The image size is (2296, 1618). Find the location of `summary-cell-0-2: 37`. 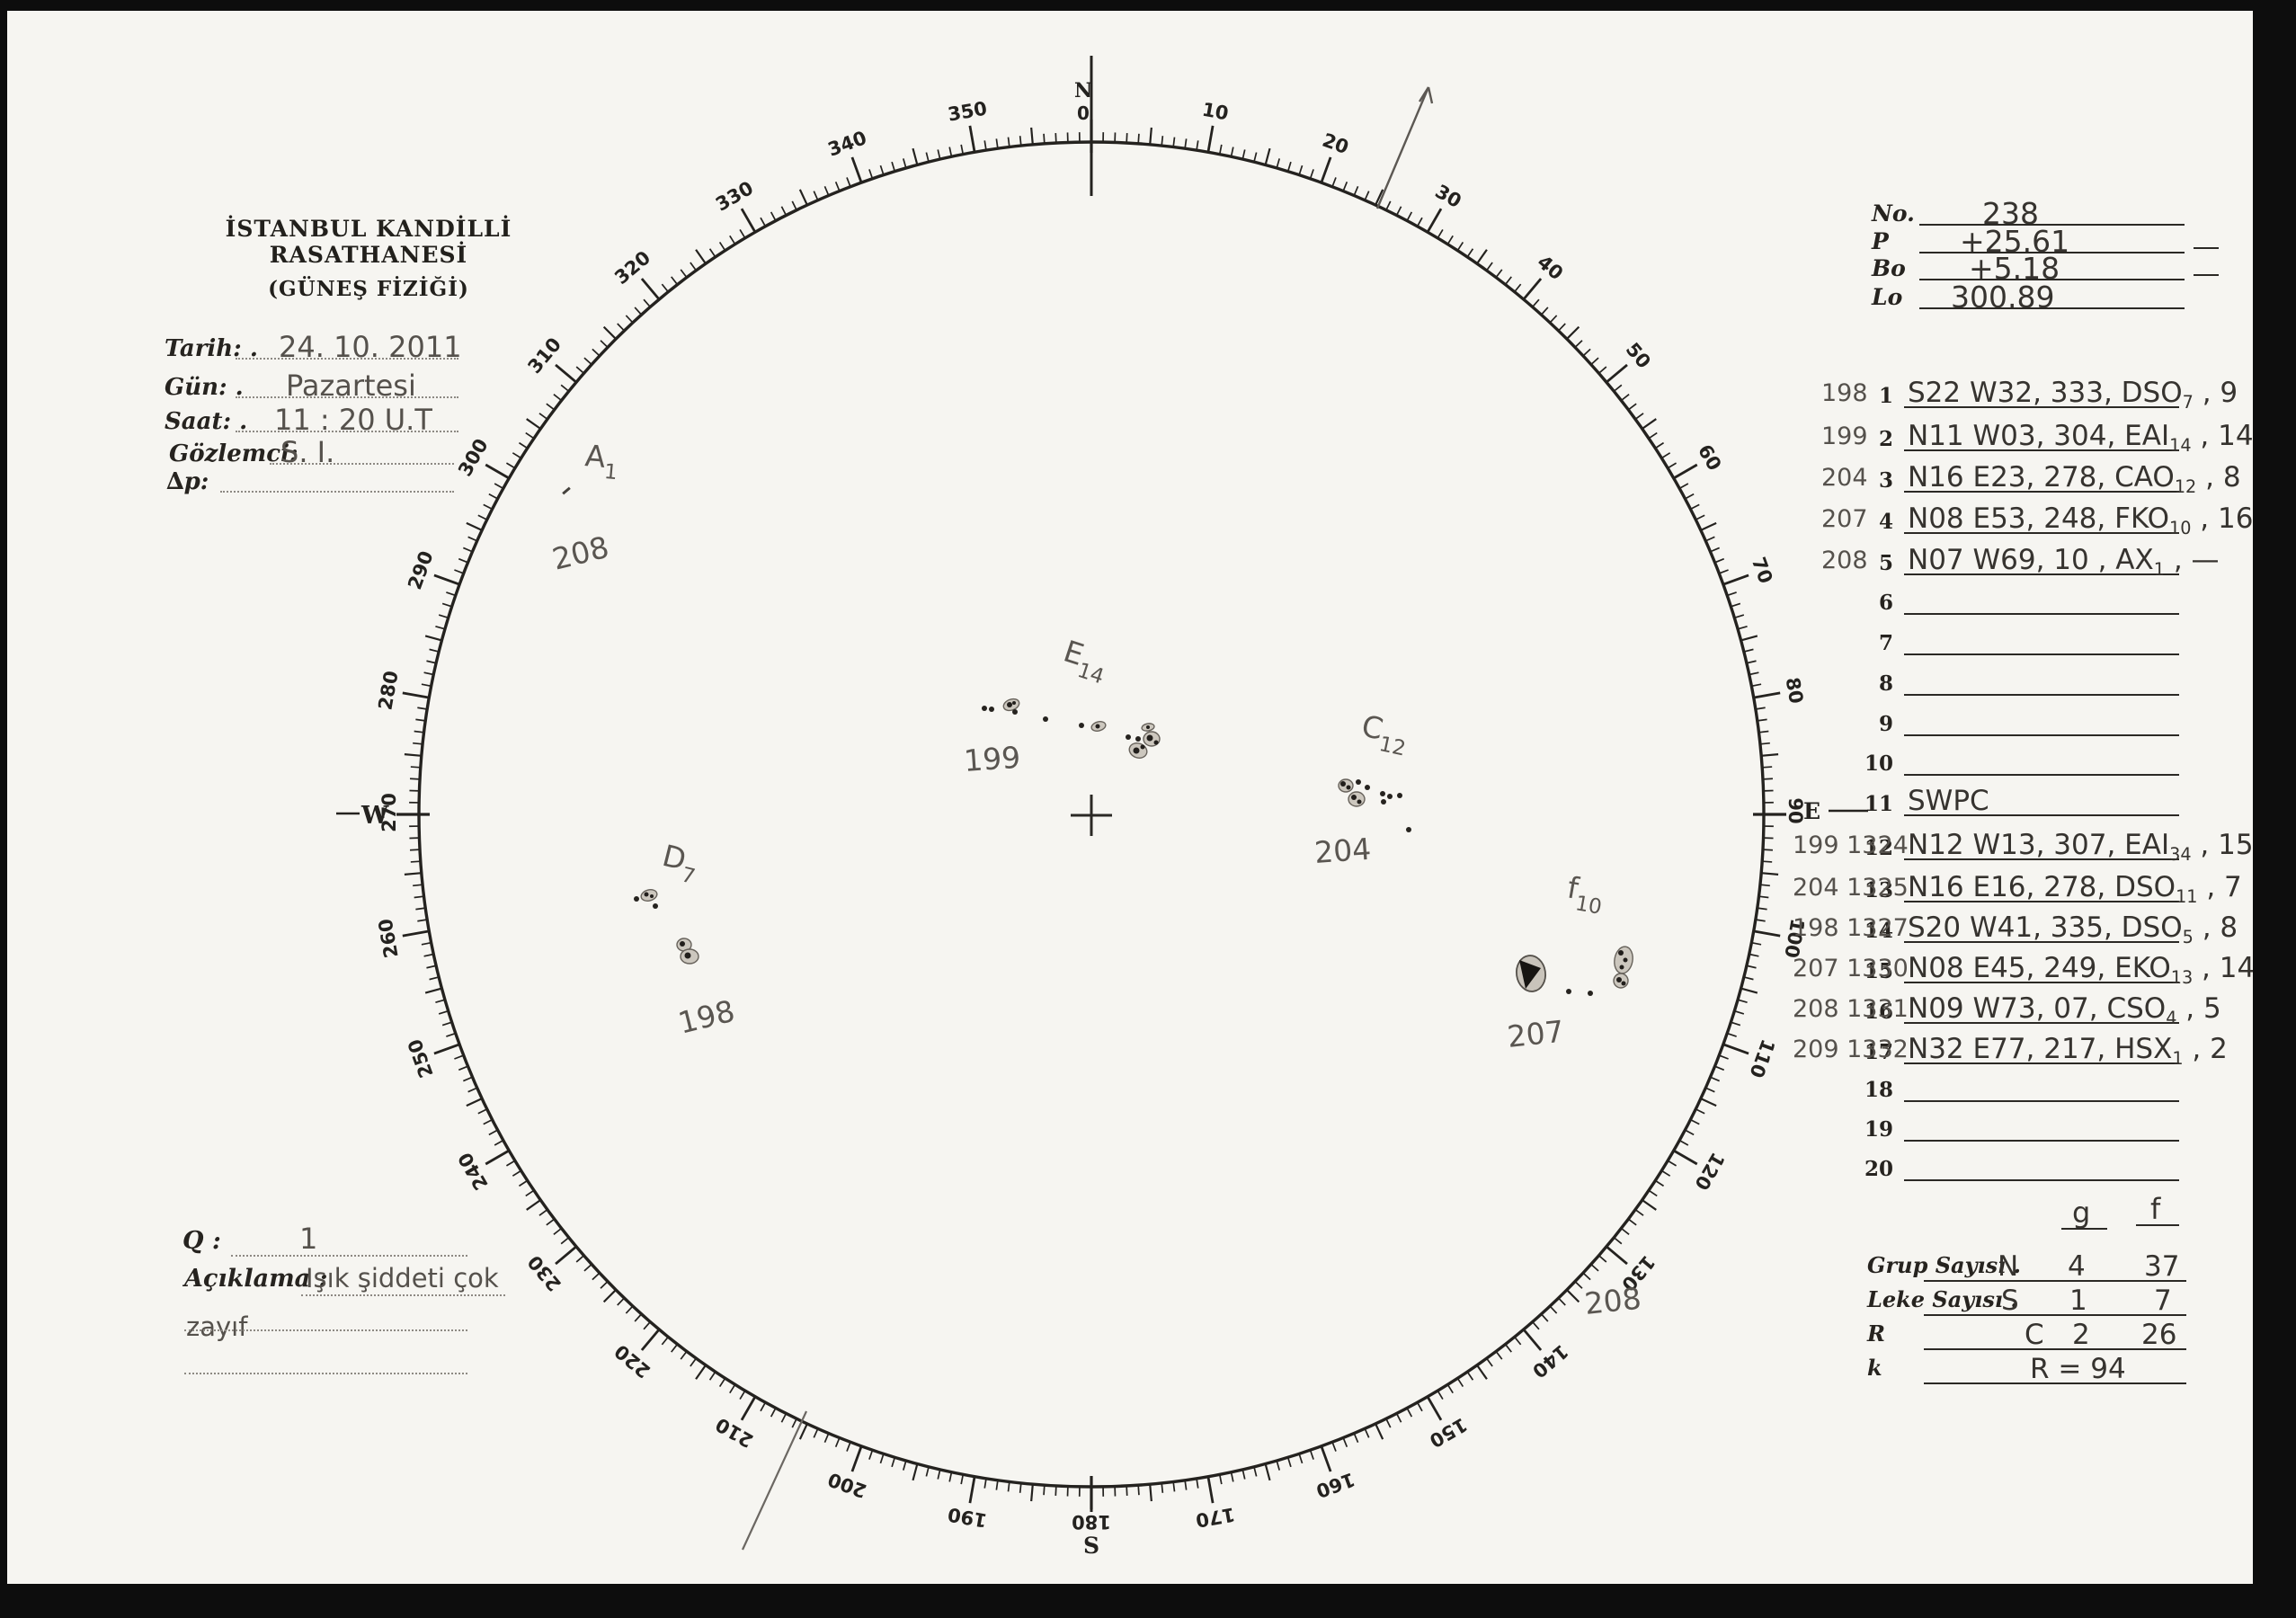

summary-cell-0-2: 37 is located at coordinates (2162, 1266).